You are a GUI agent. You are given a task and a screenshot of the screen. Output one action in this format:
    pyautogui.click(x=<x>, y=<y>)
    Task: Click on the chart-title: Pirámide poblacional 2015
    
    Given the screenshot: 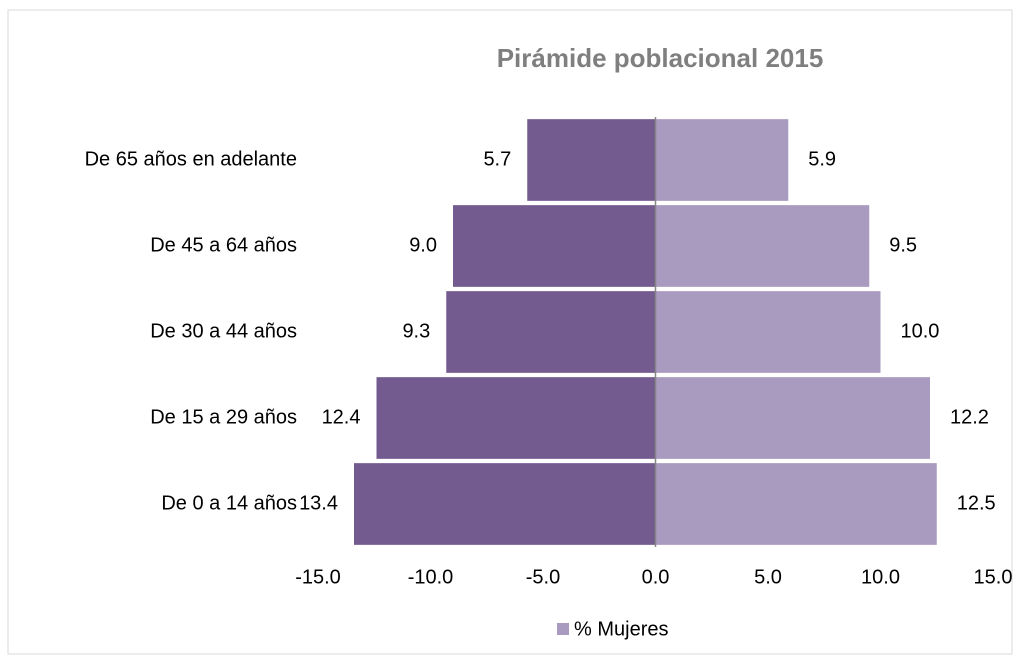 What is the action you would take?
    pyautogui.click(x=660, y=58)
    